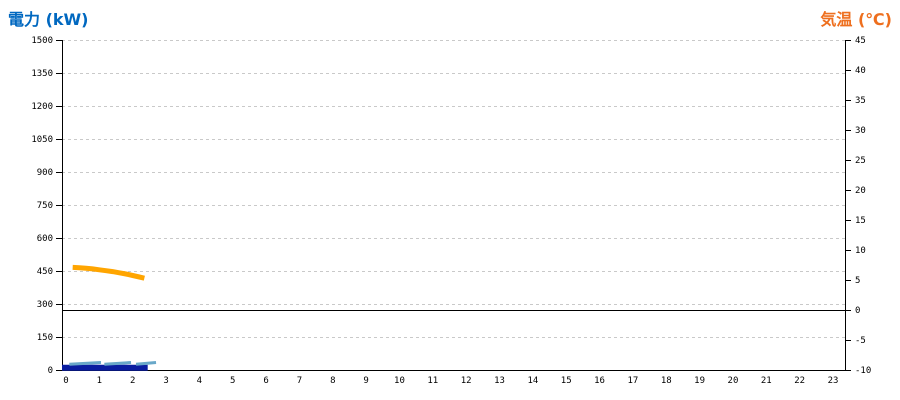 This screenshot has height=400, width=900. Describe the element at coordinates (50, 371) in the screenshot. I see `left-tick-label: 0` at that location.